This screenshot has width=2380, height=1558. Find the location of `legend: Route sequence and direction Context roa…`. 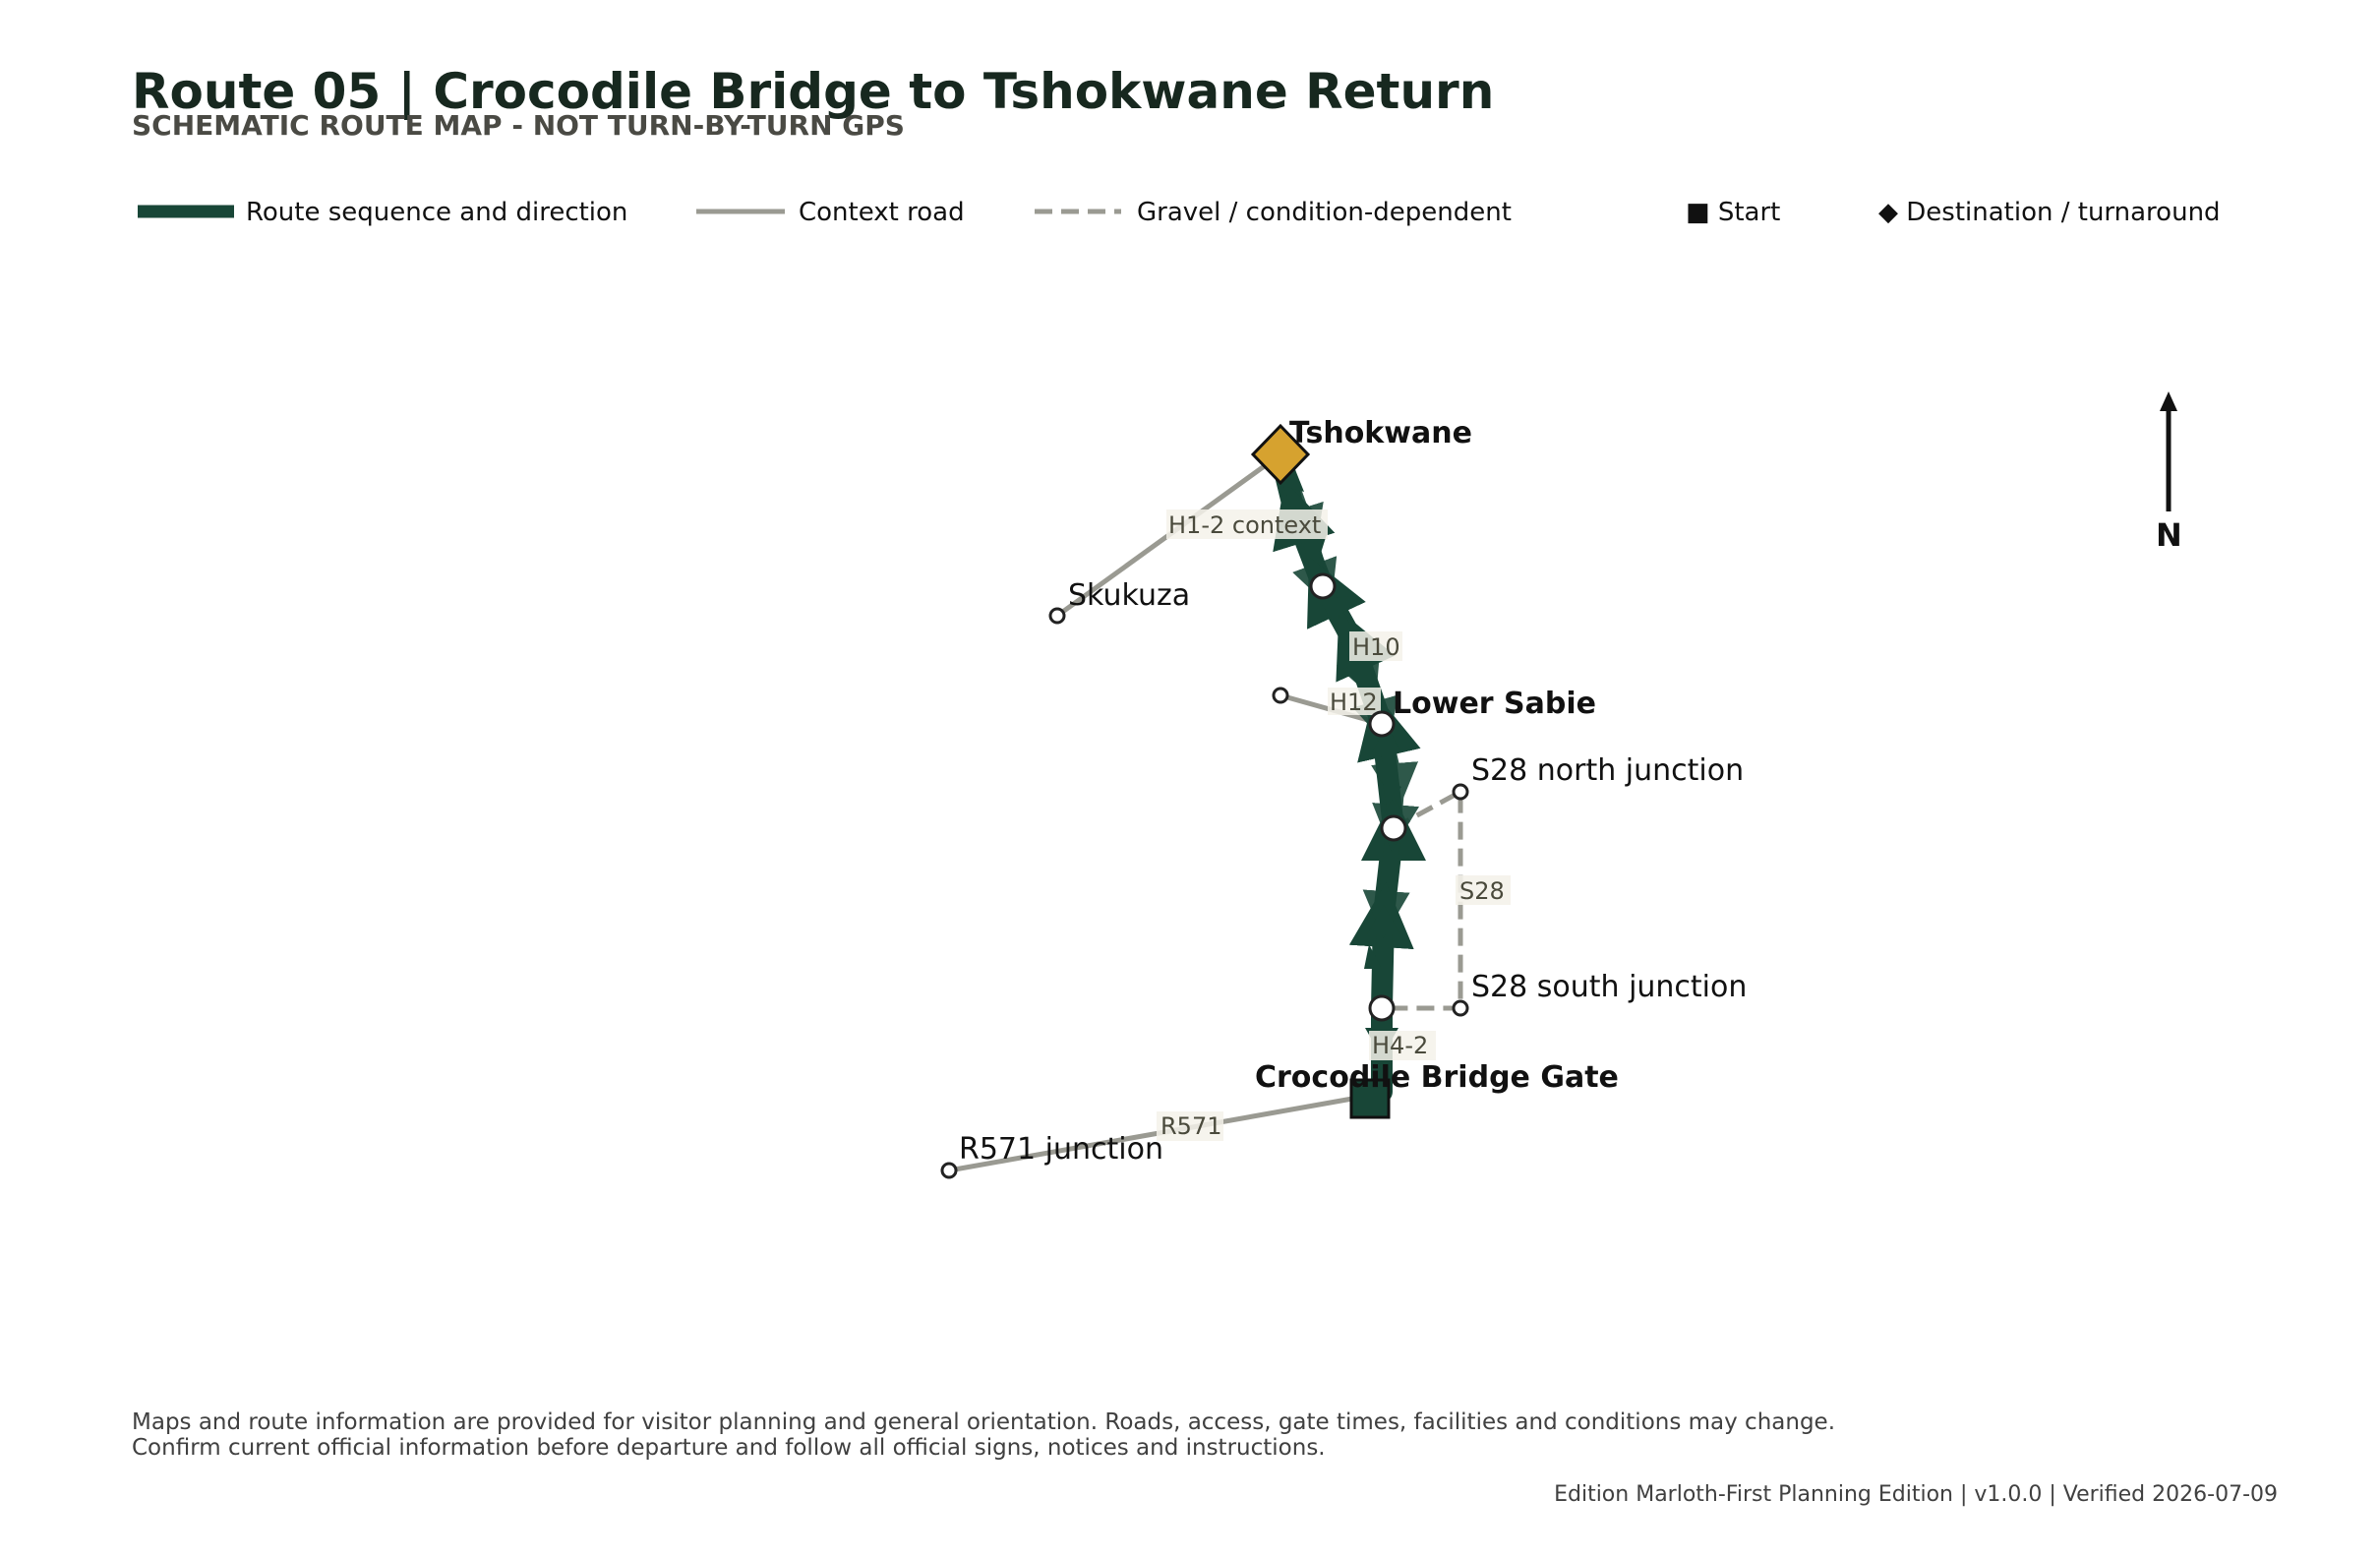

legend: Route sequence and direction Context roa… is located at coordinates (1179, 212).